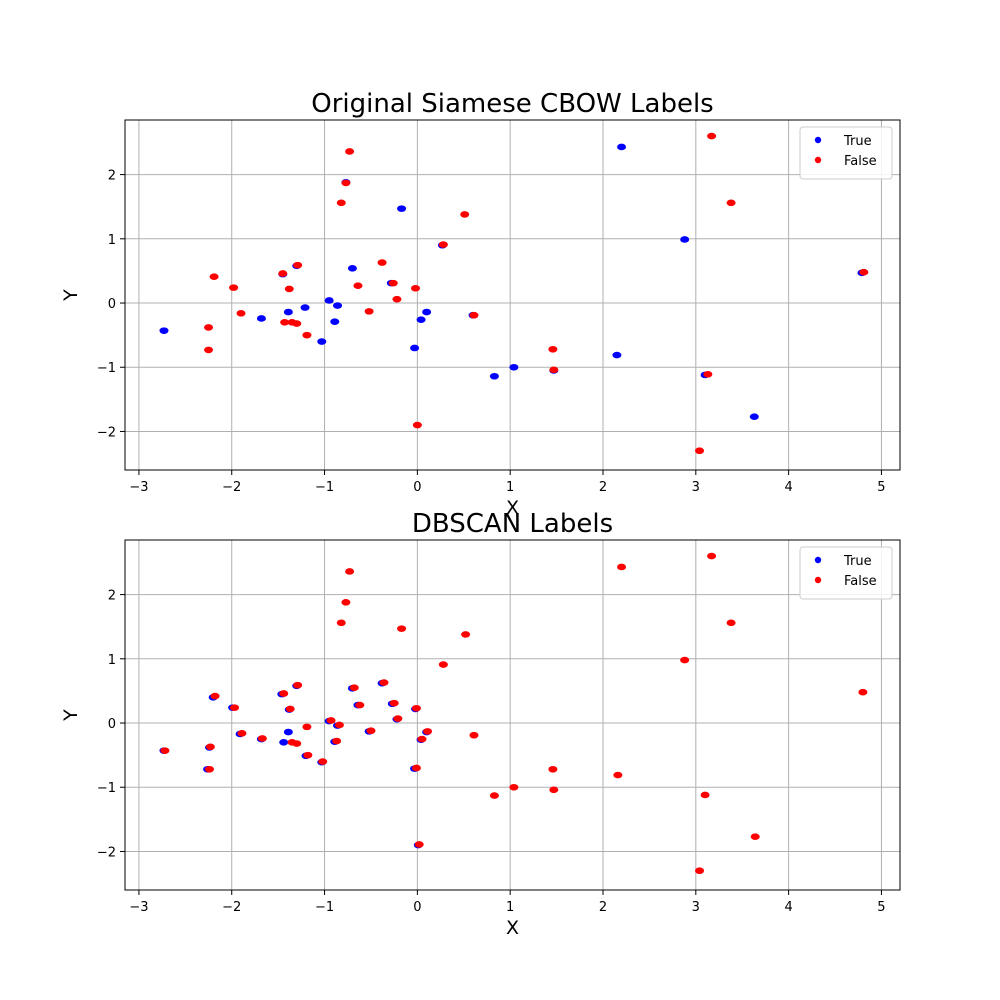 Image resolution: width=1000 pixels, height=1000 pixels. I want to click on x-tick-label: 1, so click(510, 487).